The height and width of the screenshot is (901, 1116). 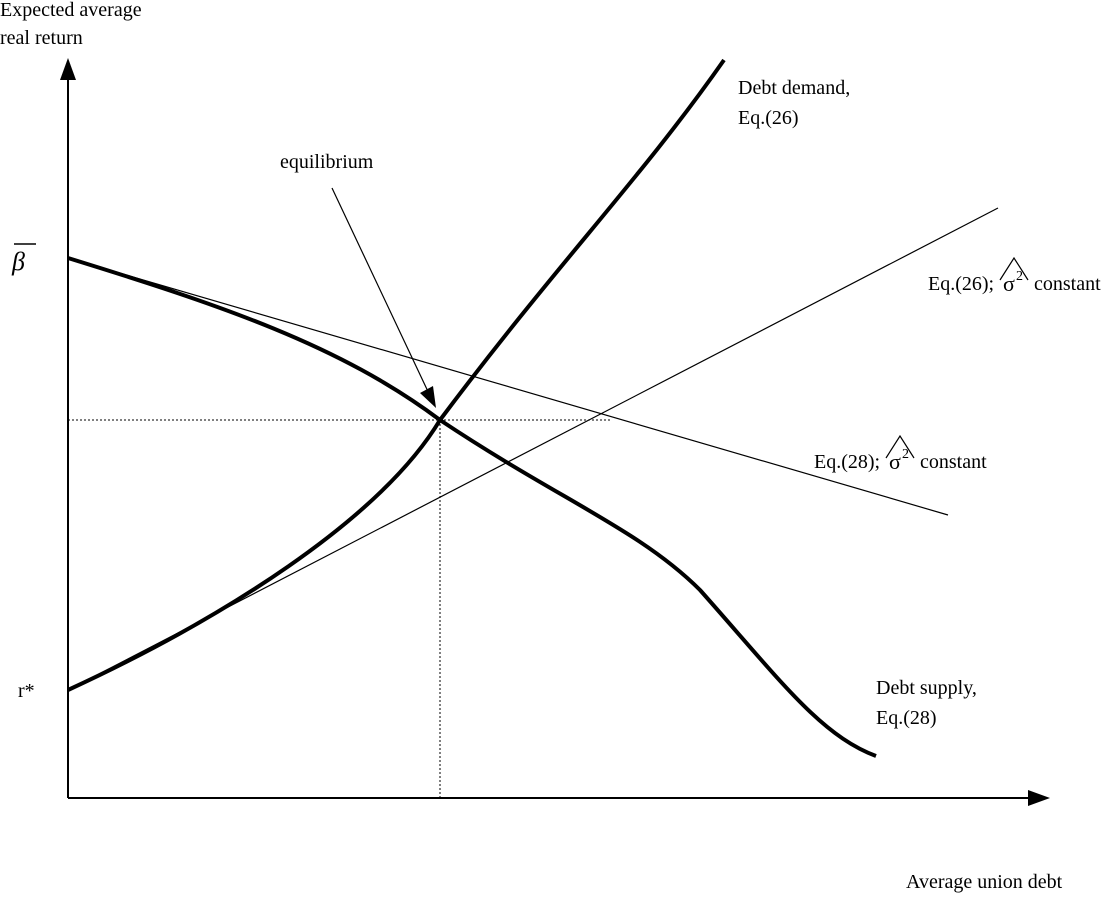 What do you see at coordinates (1067, 284) in the screenshot?
I see `eq26-label-suffix: constant` at bounding box center [1067, 284].